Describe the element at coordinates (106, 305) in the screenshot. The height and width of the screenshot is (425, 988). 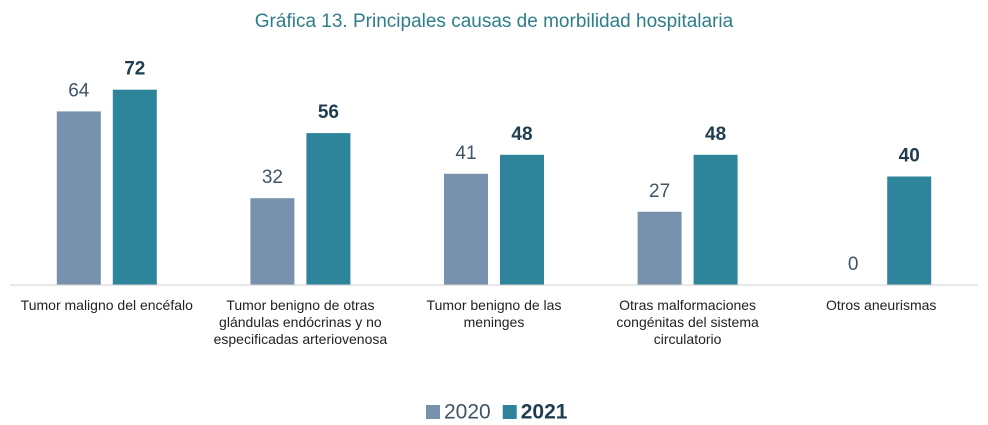
I see `x-tick-label: Tumor maligno del encéfalo` at that location.